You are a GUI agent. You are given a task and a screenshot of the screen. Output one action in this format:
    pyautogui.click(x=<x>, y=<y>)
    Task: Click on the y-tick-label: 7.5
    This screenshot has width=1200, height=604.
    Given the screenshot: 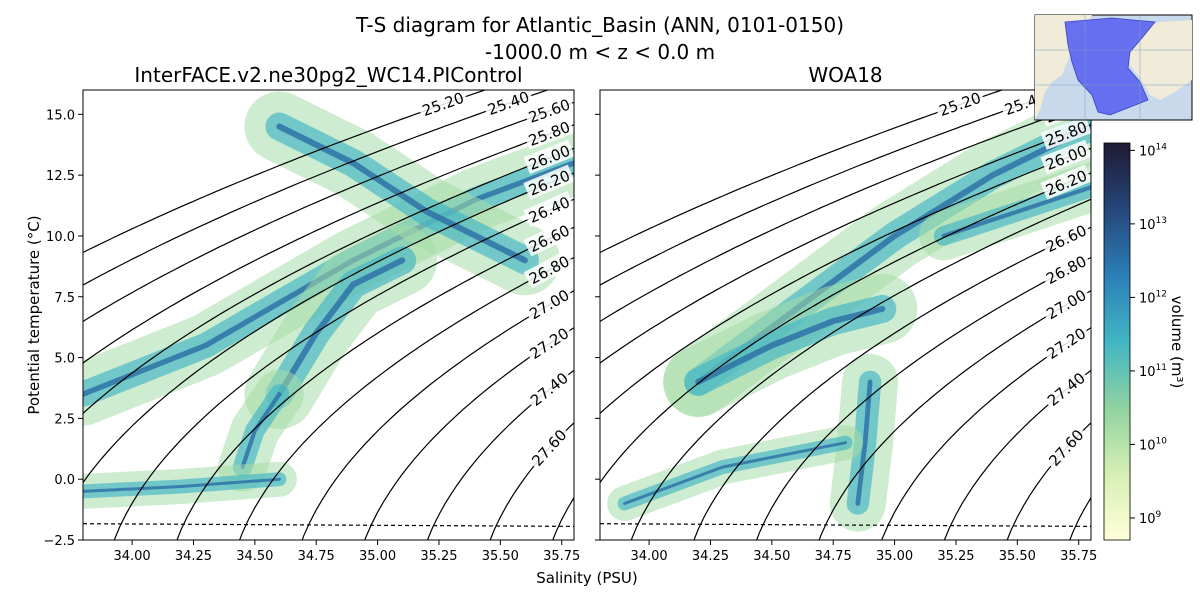 What is the action you would take?
    pyautogui.click(x=64, y=298)
    